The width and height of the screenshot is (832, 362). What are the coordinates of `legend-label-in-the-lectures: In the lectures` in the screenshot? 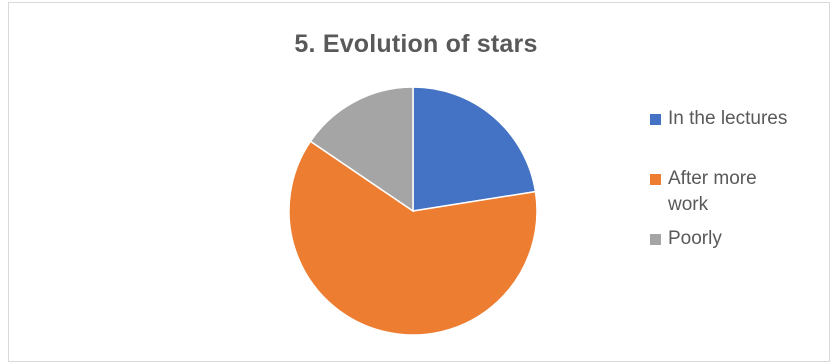 It's located at (743, 119).